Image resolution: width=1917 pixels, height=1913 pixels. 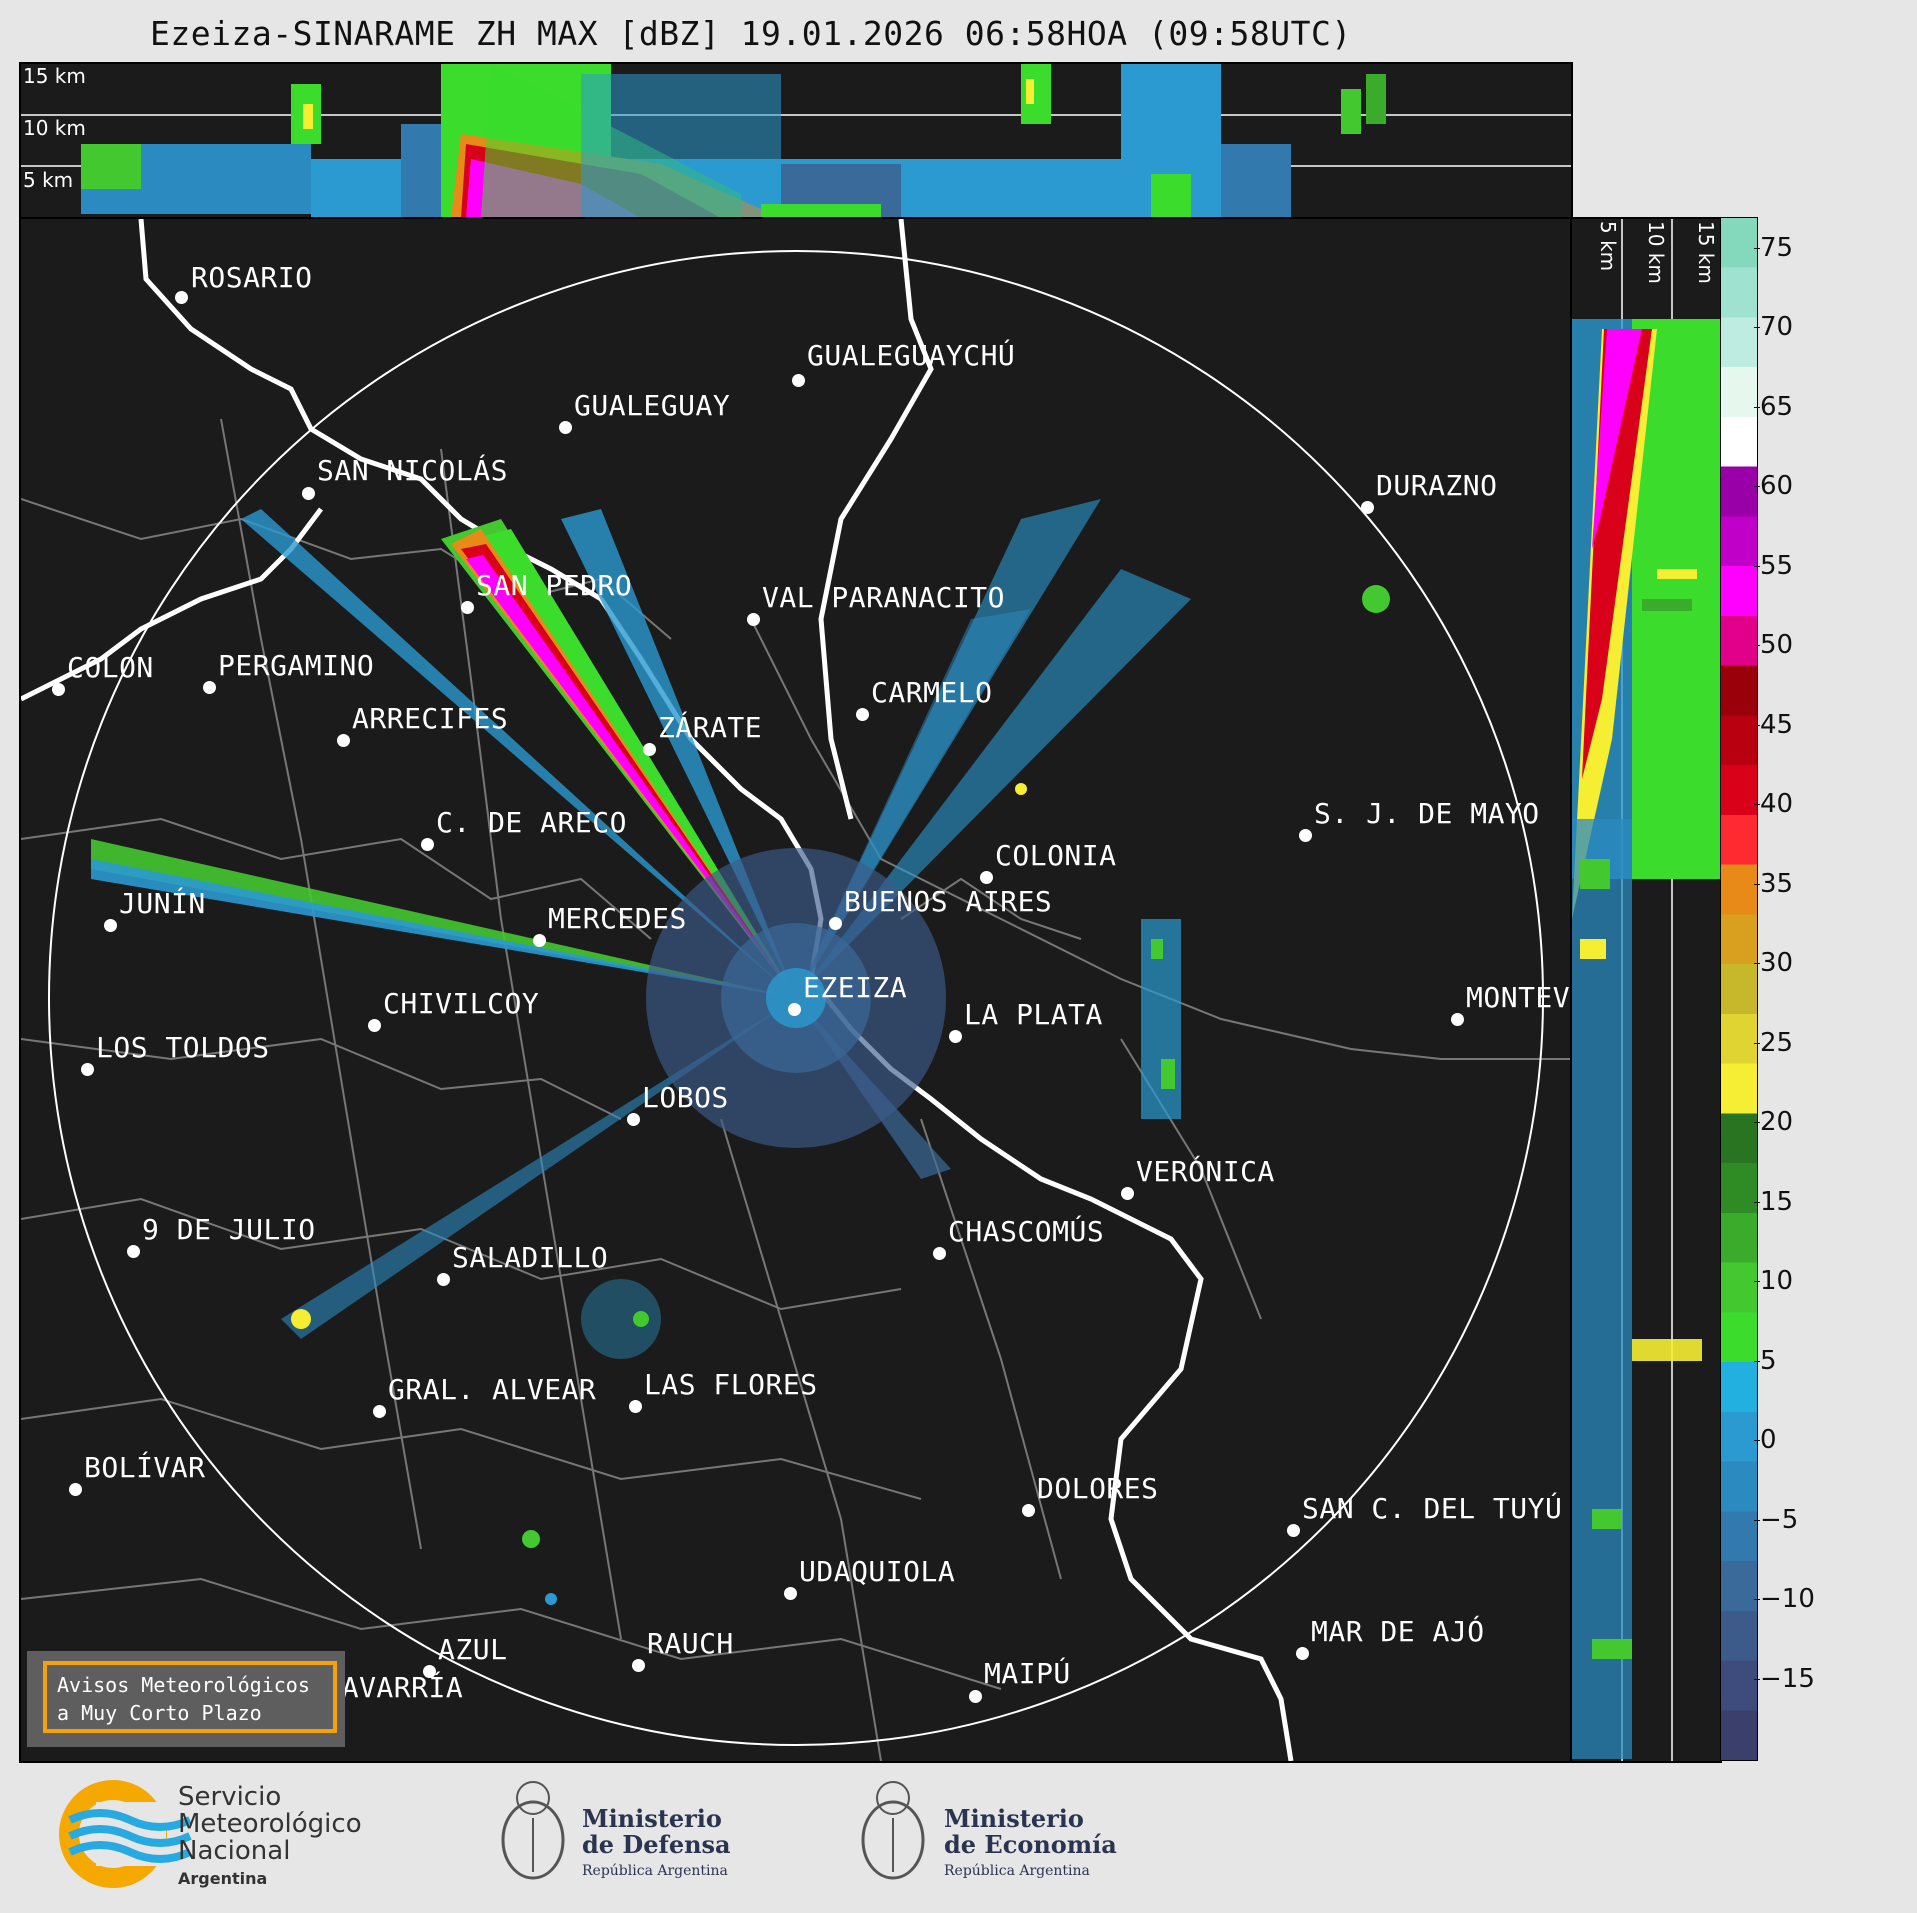 I want to click on city-label-lobos: LOBOS, so click(x=685, y=1097).